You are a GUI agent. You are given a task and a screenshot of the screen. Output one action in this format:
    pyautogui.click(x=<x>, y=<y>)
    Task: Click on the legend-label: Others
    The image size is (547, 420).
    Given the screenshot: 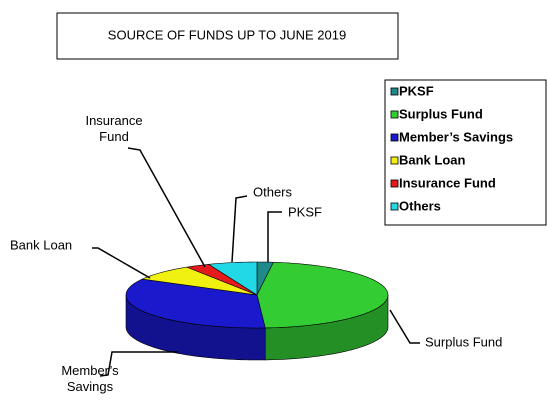 What is the action you would take?
    pyautogui.click(x=420, y=205)
    